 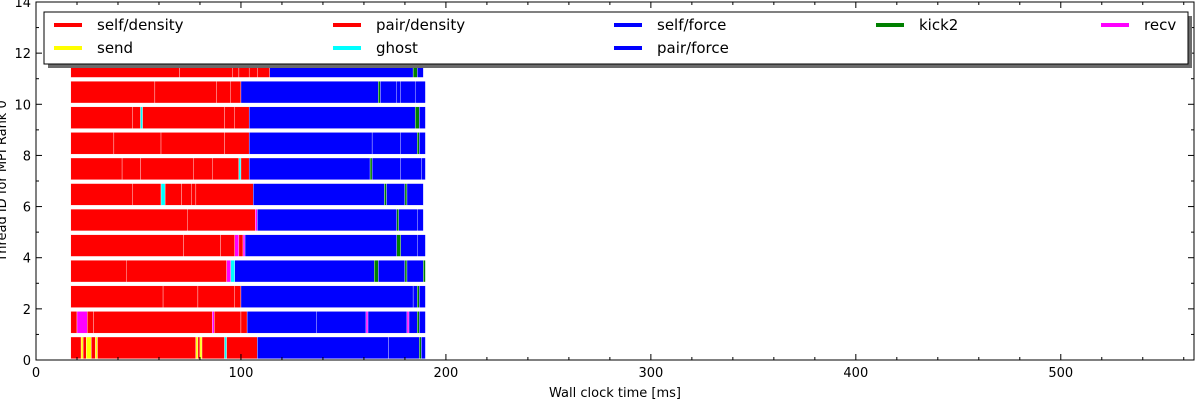 What do you see at coordinates (27, 208) in the screenshot?
I see `y-tick-label: 6` at bounding box center [27, 208].